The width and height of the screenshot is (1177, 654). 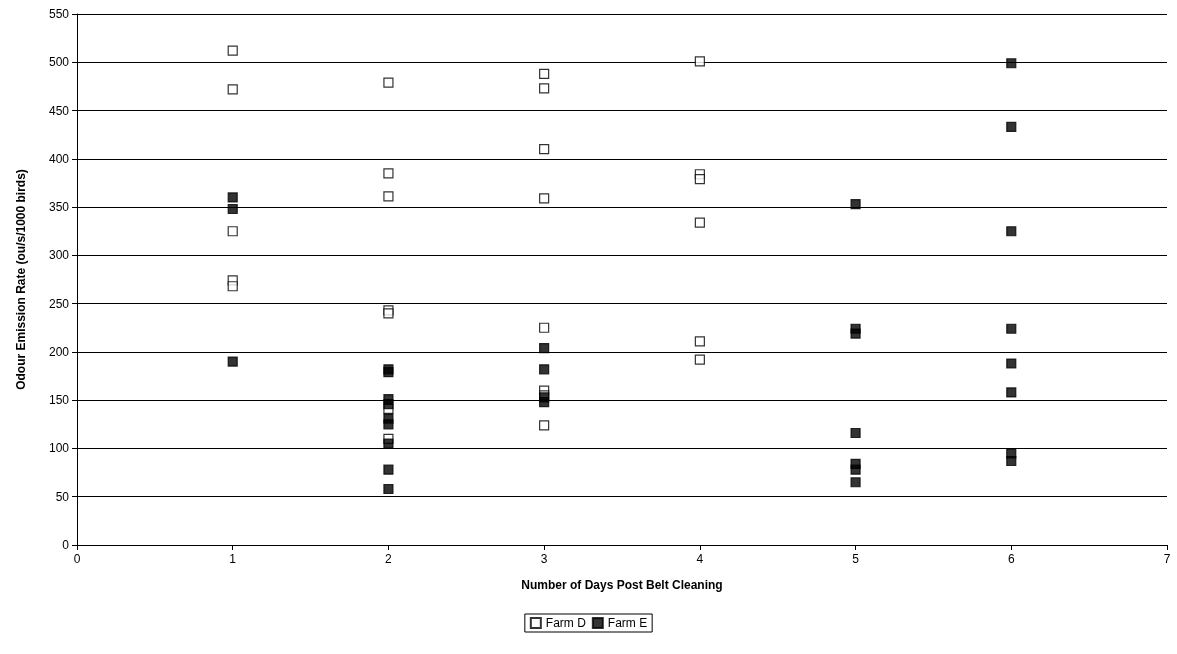 I want to click on y-tick-label: 500, so click(x=59, y=62).